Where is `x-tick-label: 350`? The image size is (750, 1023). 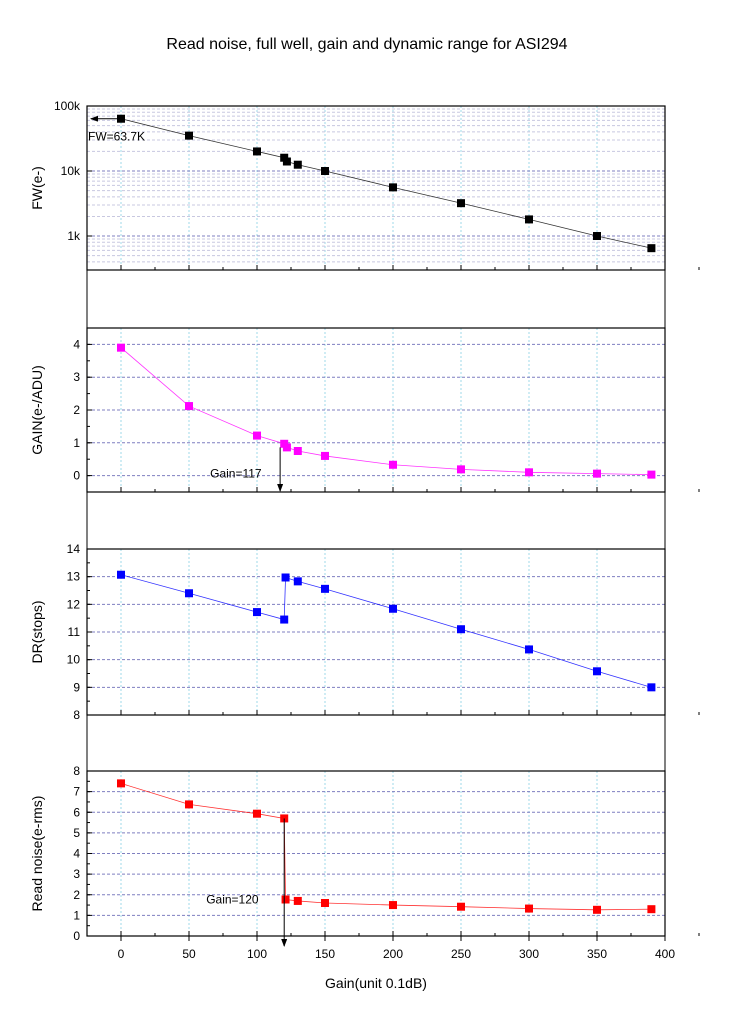
x-tick-label: 350 is located at coordinates (597, 954).